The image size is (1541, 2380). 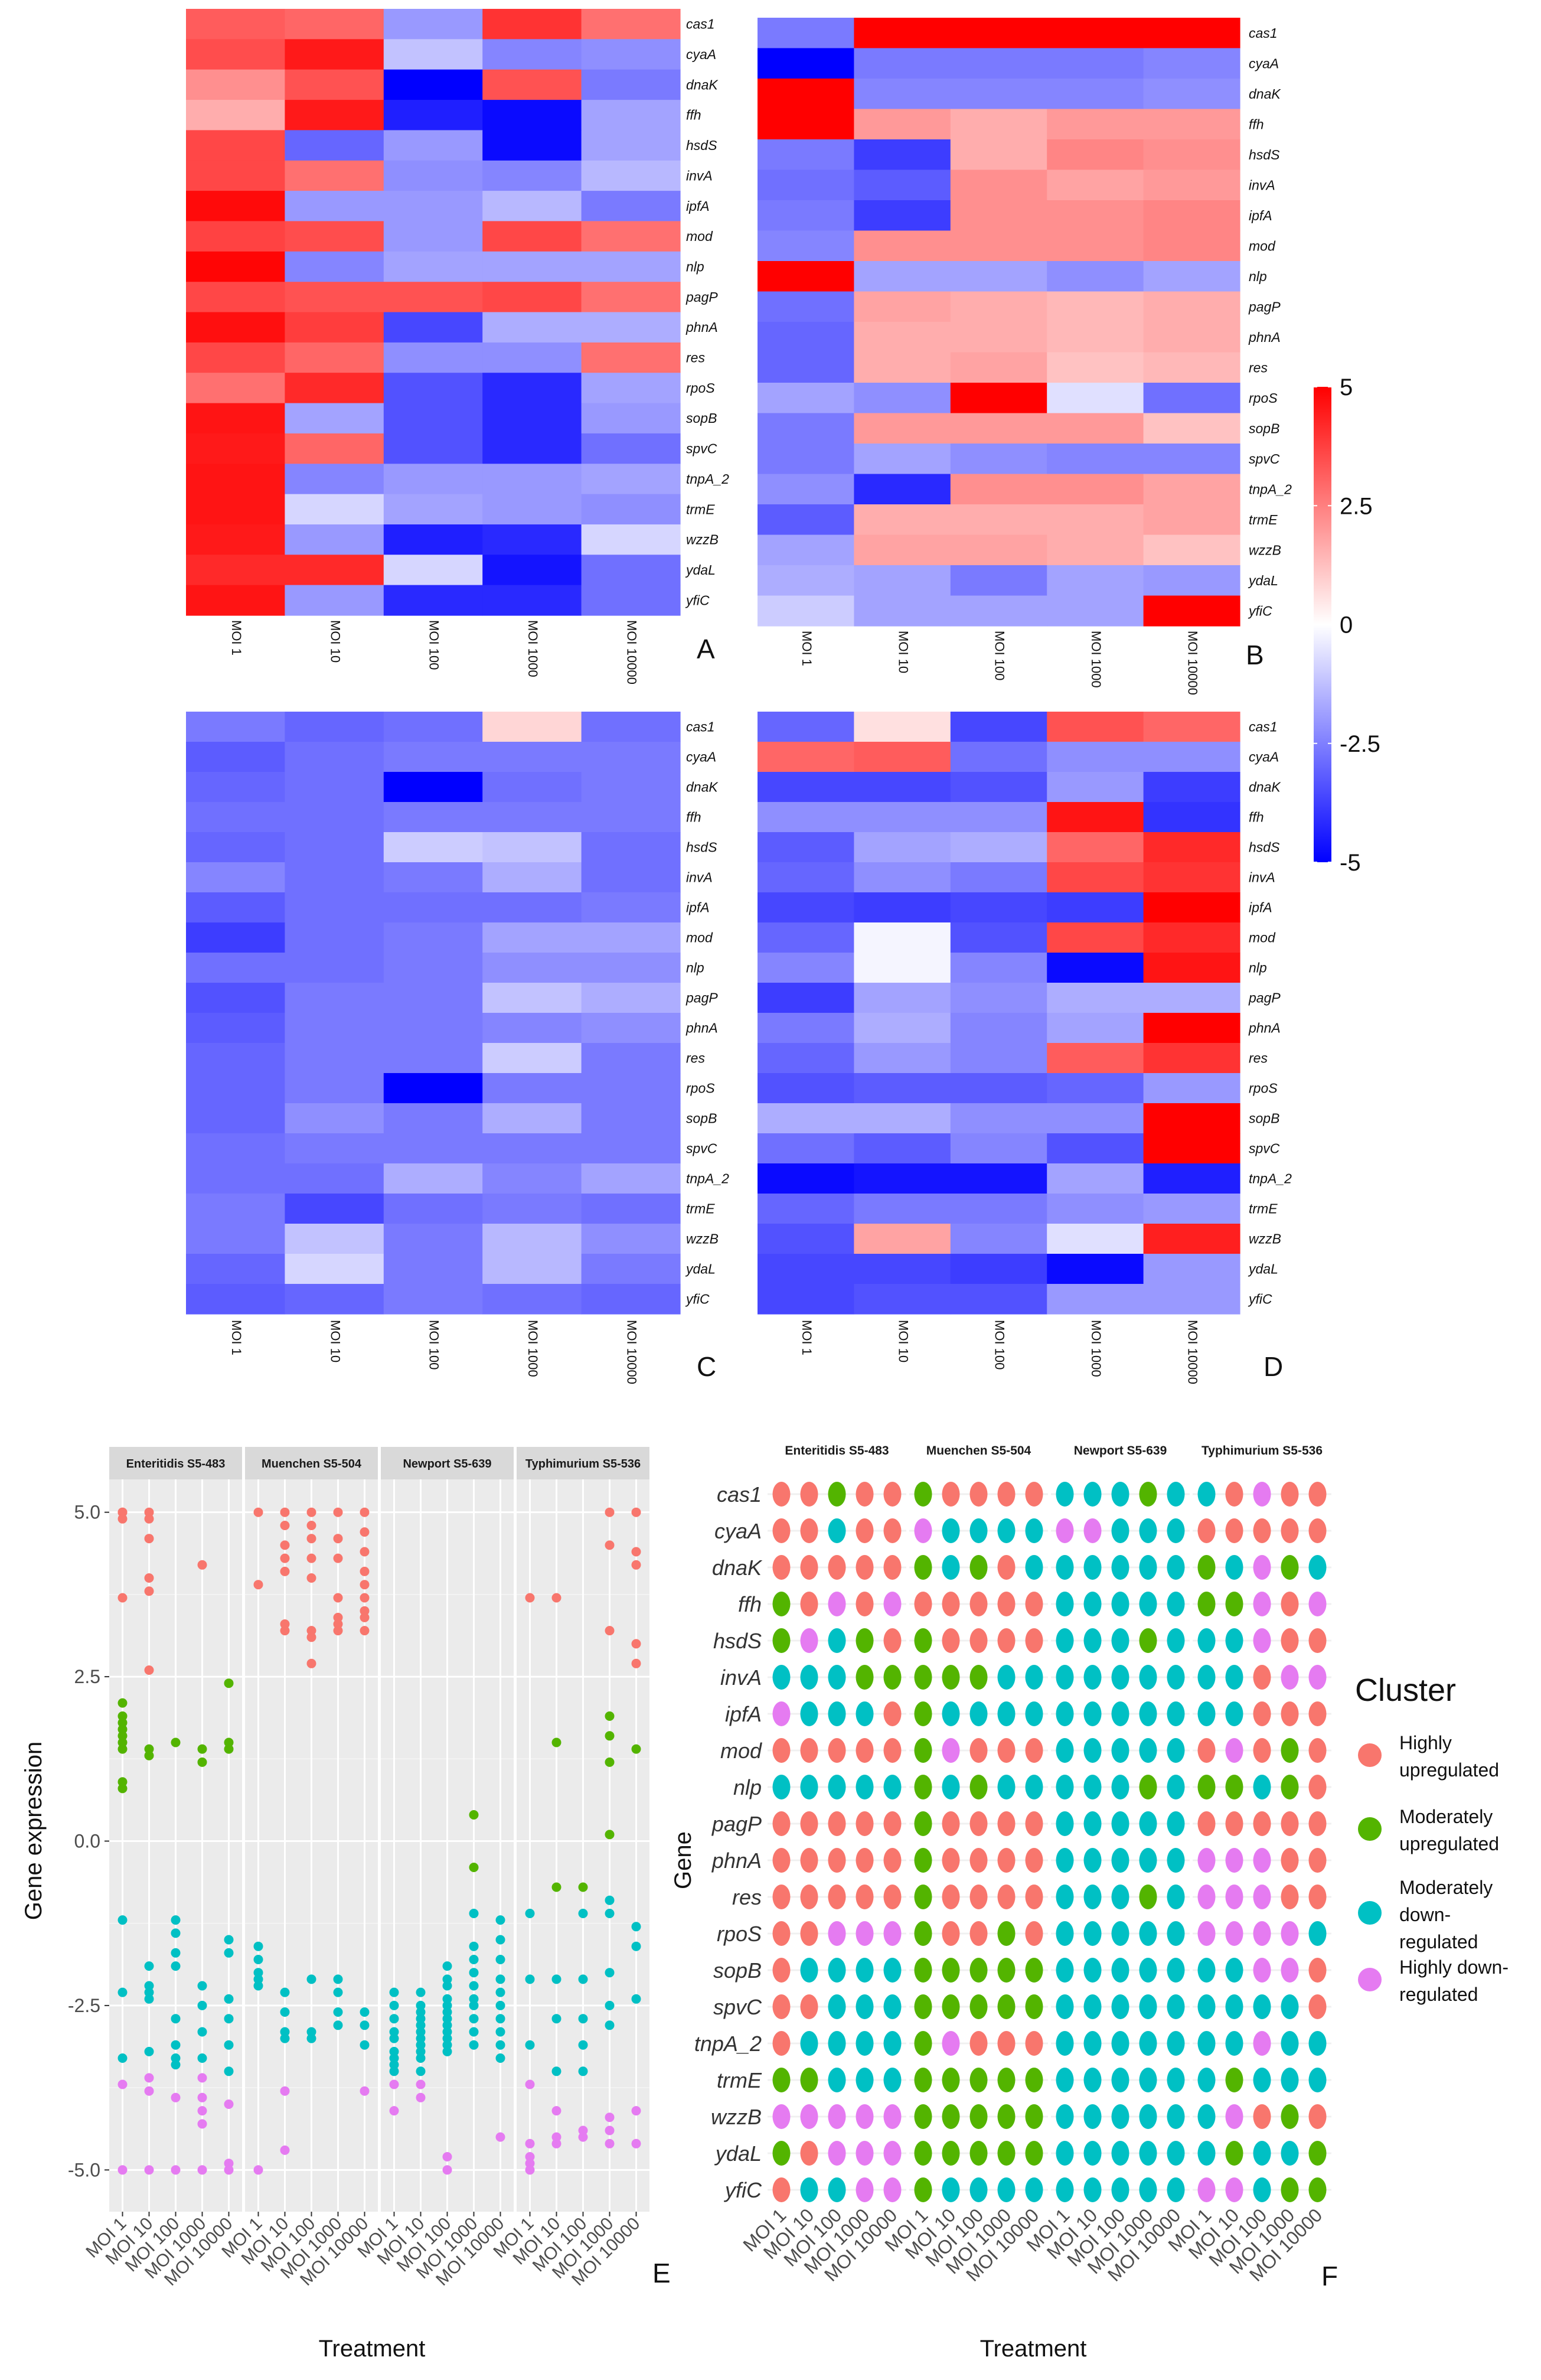 I want to click on gene-row-label: ydaL, so click(x=1263, y=1269).